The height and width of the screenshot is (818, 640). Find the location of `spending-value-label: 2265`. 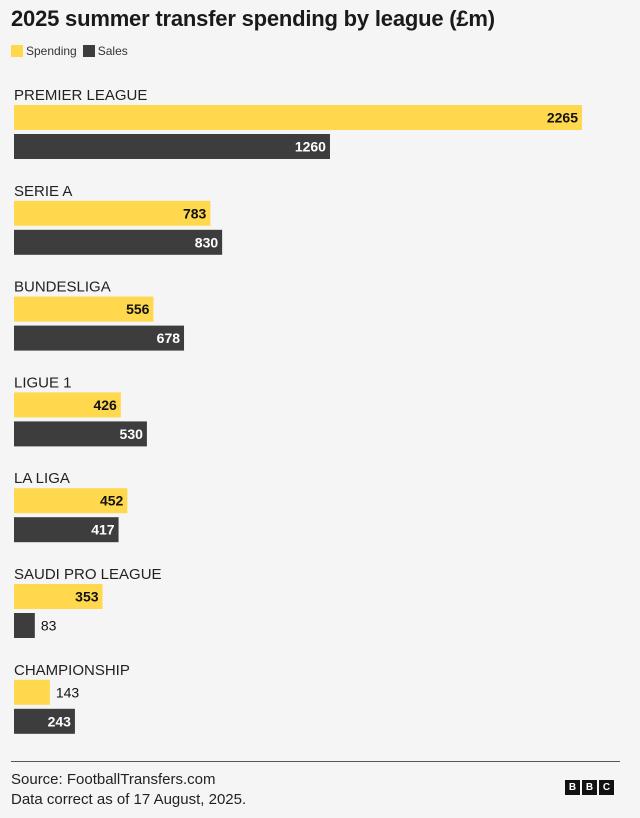

spending-value-label: 2265 is located at coordinates (562, 118).